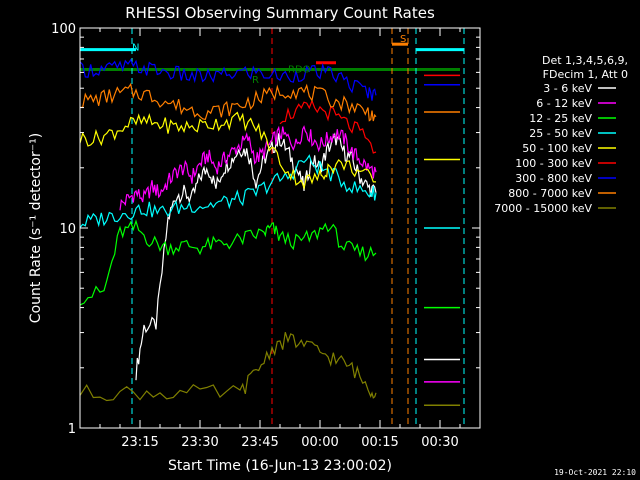 This screenshot has height=480, width=640. I want to click on legend-entry: 100 - 300 keV, so click(553, 163).